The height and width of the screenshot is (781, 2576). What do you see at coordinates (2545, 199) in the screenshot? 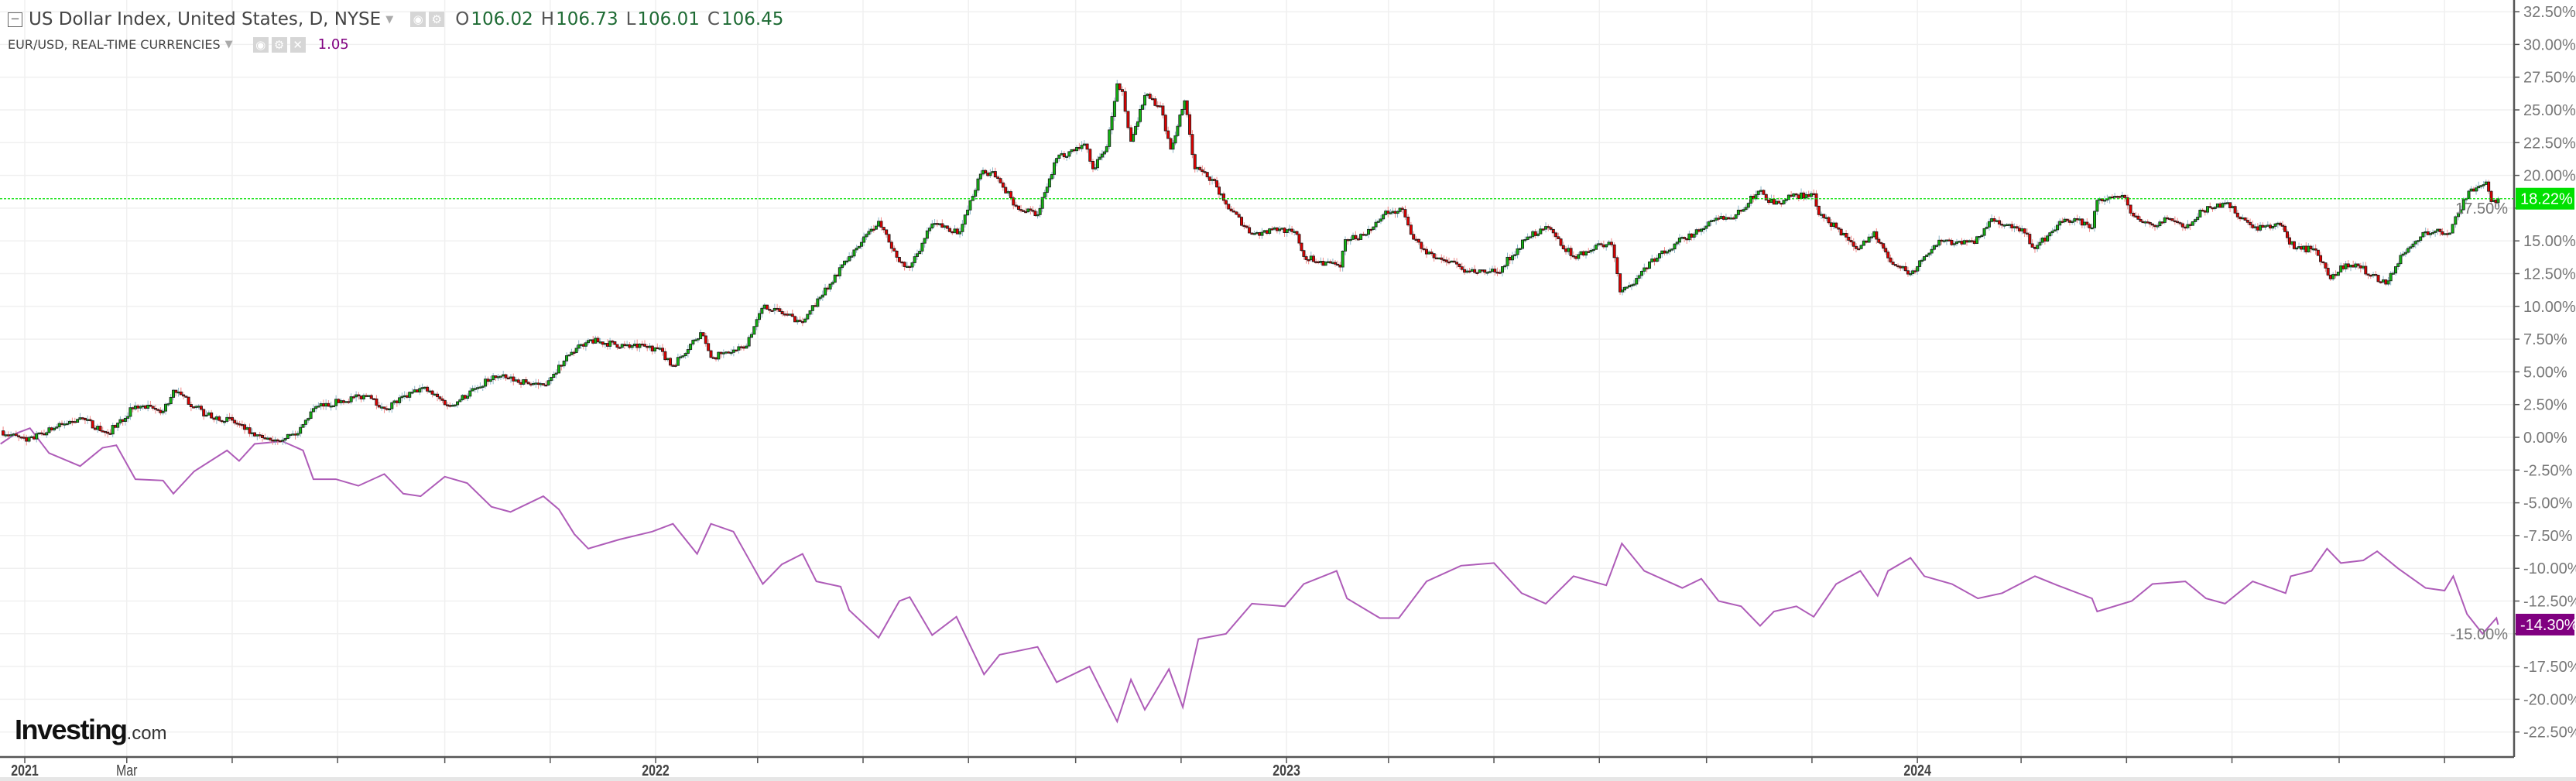
I see `last-price-label-main-bg` at bounding box center [2545, 199].